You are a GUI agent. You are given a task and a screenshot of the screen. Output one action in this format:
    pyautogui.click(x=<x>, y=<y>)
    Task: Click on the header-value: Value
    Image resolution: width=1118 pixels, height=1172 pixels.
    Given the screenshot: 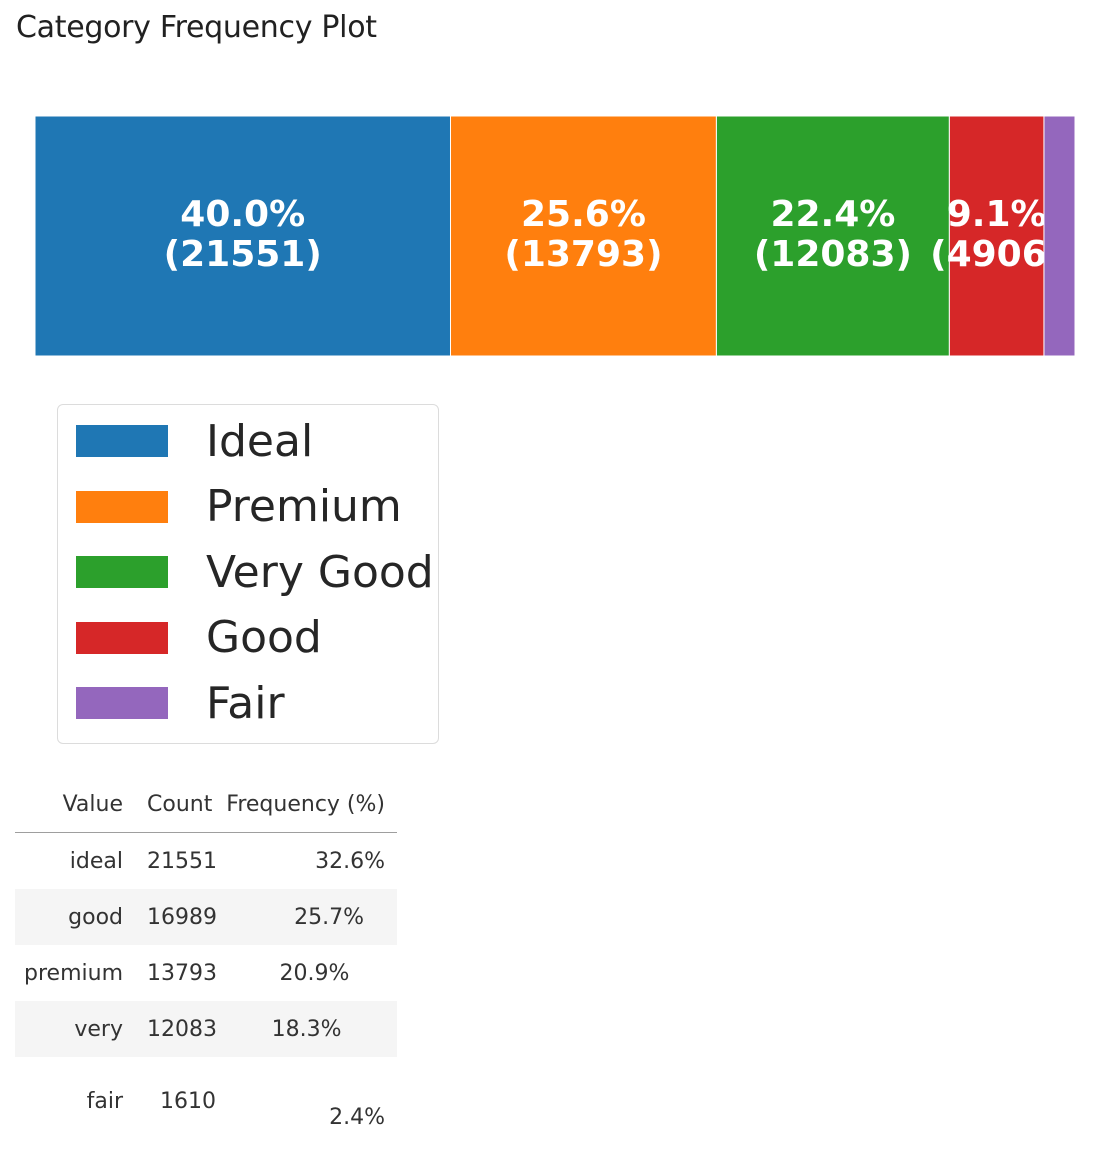 What is the action you would take?
    pyautogui.click(x=92, y=804)
    